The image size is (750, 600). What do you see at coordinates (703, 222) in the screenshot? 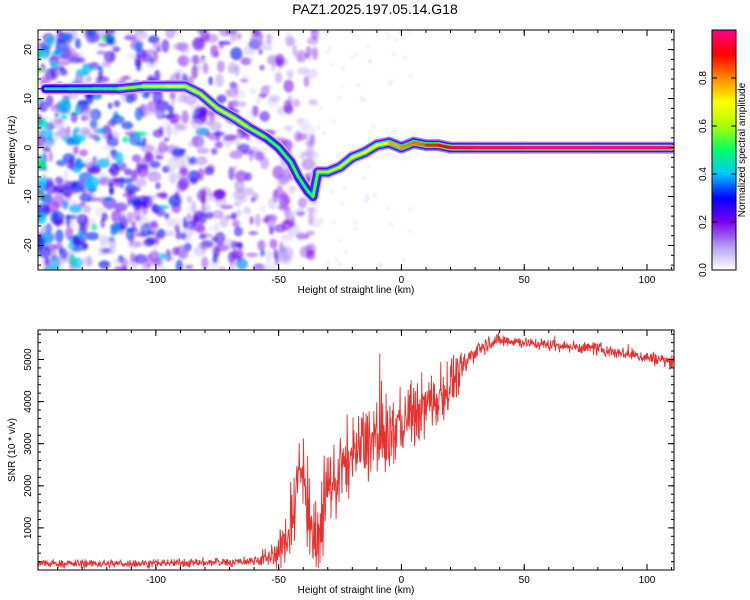
I see `colorbar-tick-label: 0.2` at bounding box center [703, 222].